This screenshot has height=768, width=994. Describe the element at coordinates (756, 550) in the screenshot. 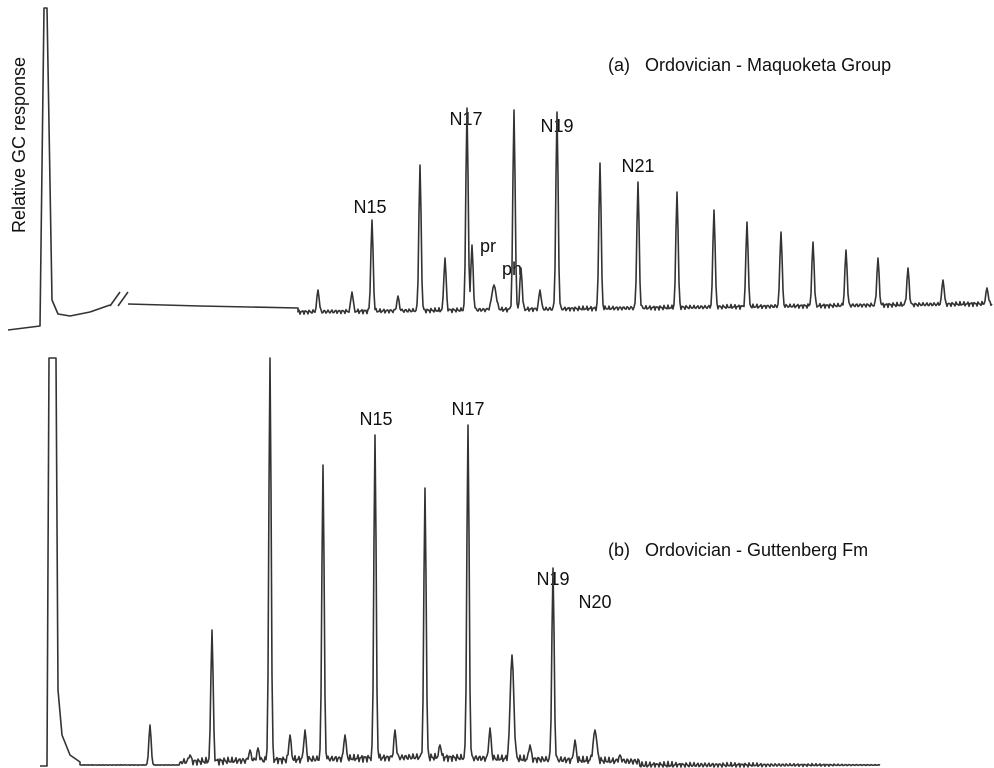

I see `panel-title: Ordovician - Guttenberg Fm` at that location.